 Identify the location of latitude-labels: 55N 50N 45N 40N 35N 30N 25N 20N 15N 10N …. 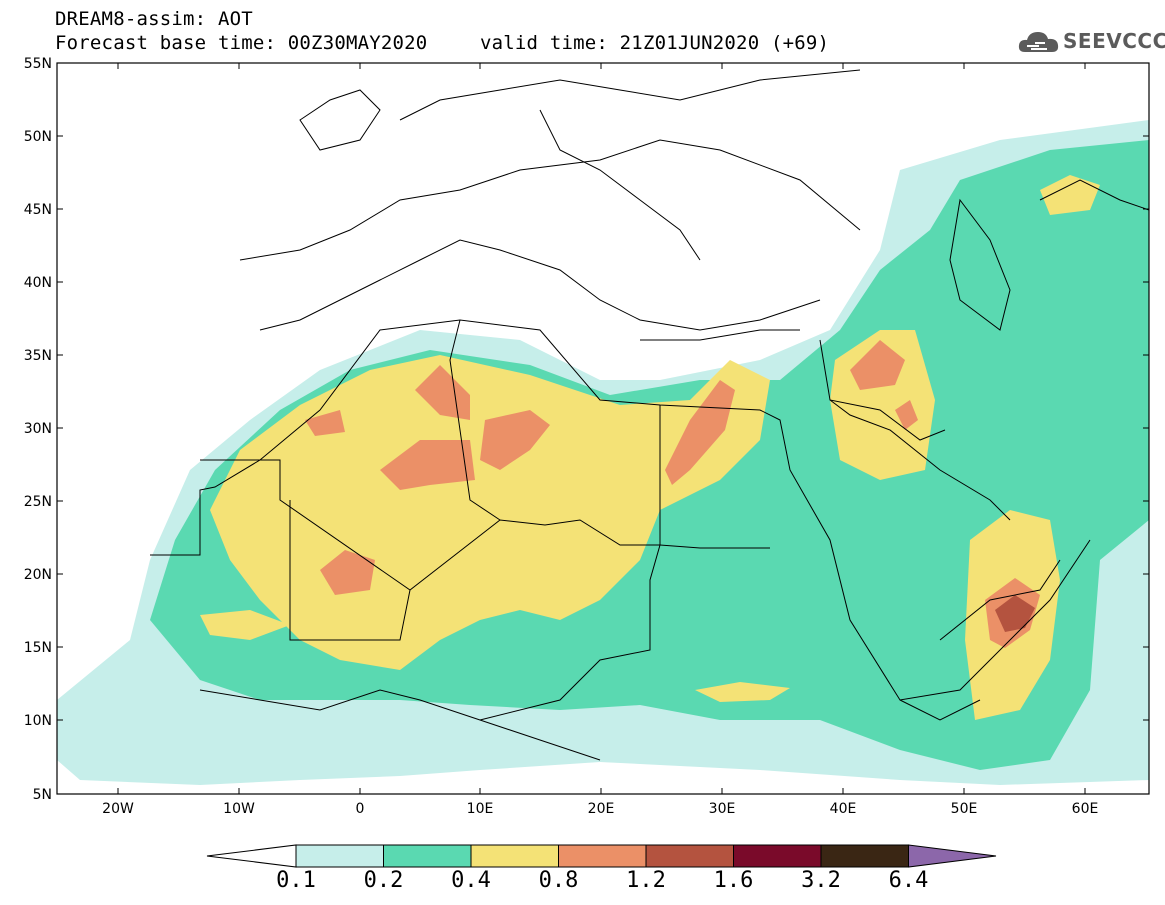
(38, 429).